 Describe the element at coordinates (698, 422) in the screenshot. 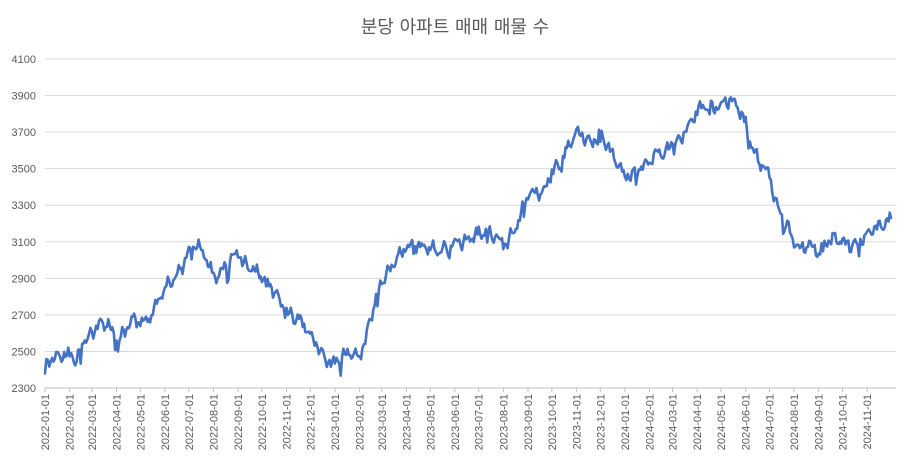

I see `x-tick-label: 2024-04-01` at that location.